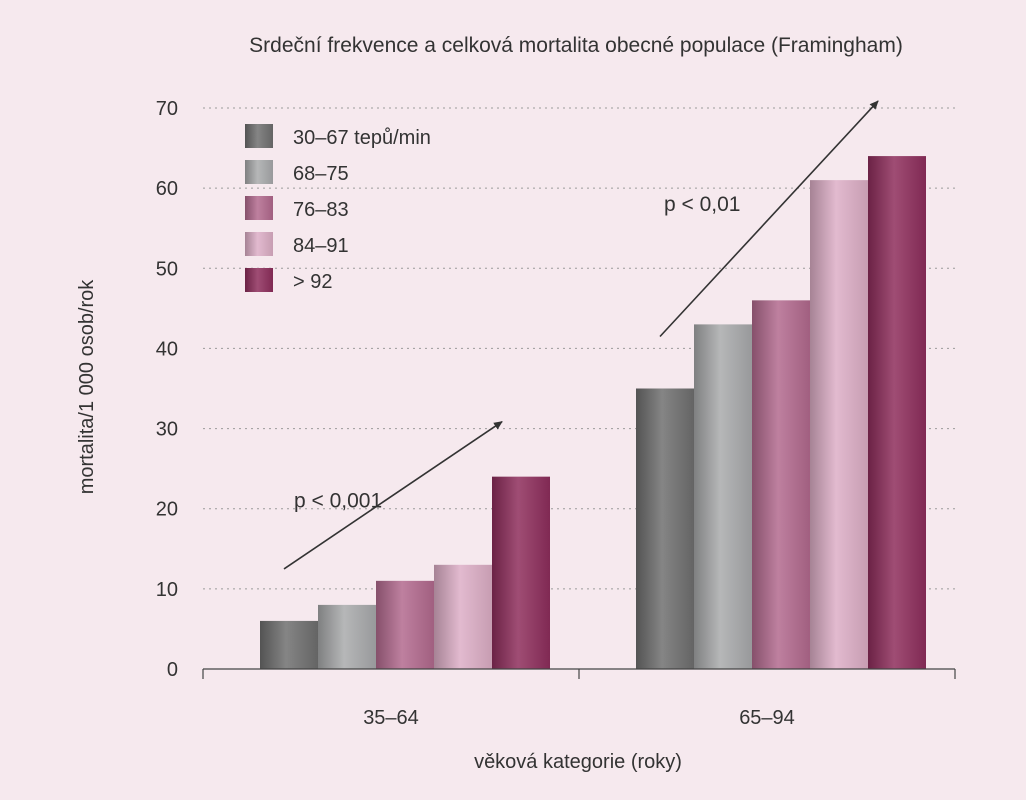  Describe the element at coordinates (338, 500) in the screenshot. I see `p-value-label: p < 0,001` at that location.